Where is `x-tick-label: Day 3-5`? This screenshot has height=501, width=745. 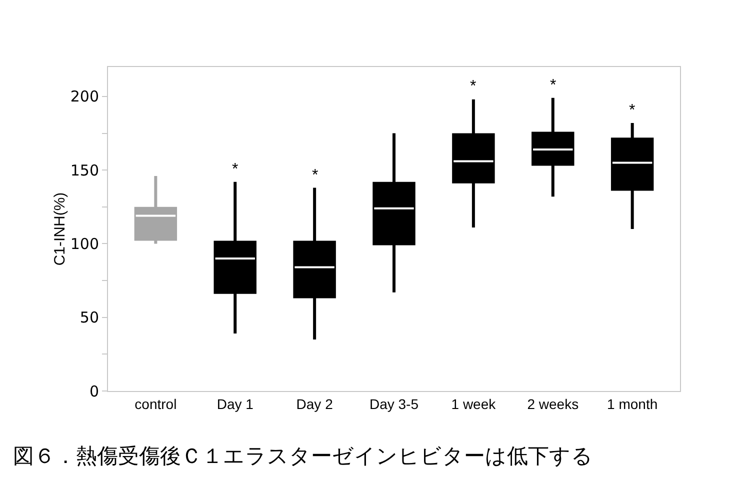 x-tick-label: Day 3-5 is located at coordinates (394, 404).